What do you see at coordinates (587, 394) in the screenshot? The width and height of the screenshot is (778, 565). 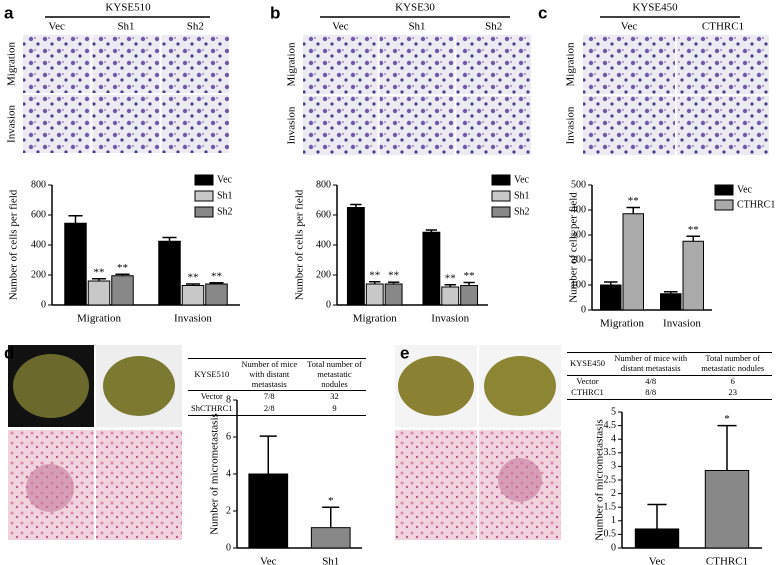 I see `table-cell: CTHRC1` at bounding box center [587, 394].